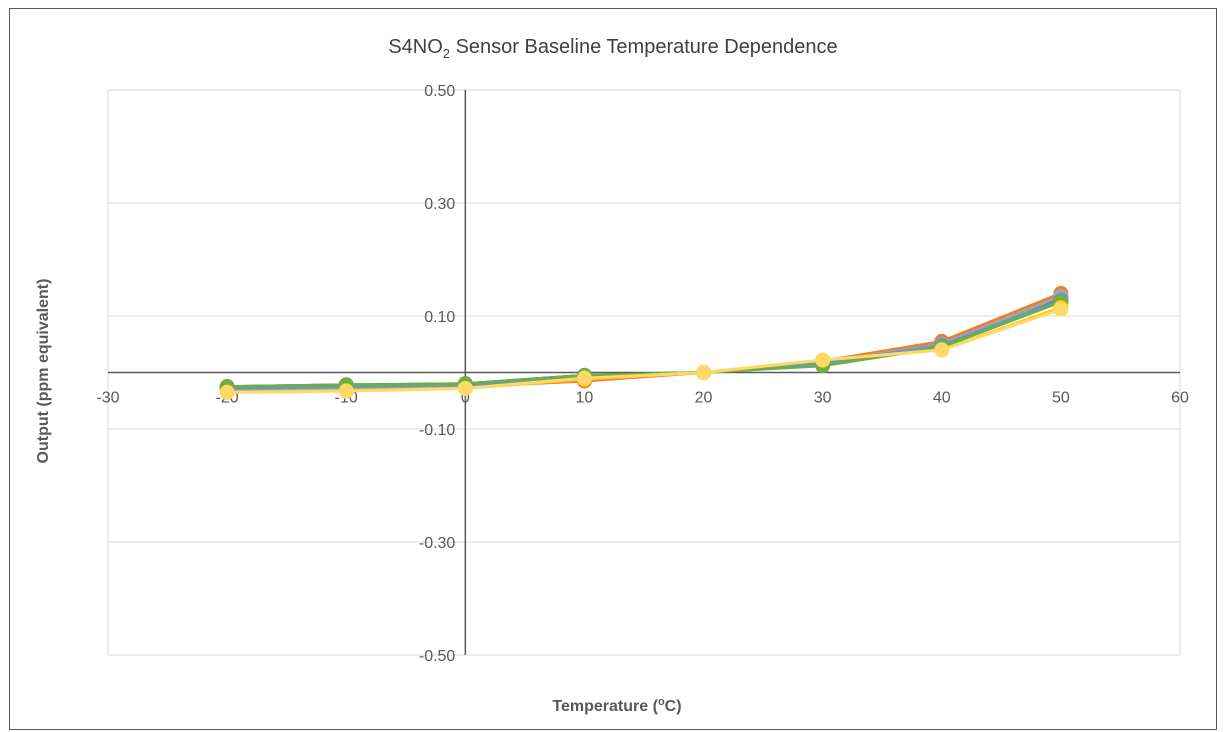 The image size is (1226, 732). I want to click on series-6-line, so click(644, 350).